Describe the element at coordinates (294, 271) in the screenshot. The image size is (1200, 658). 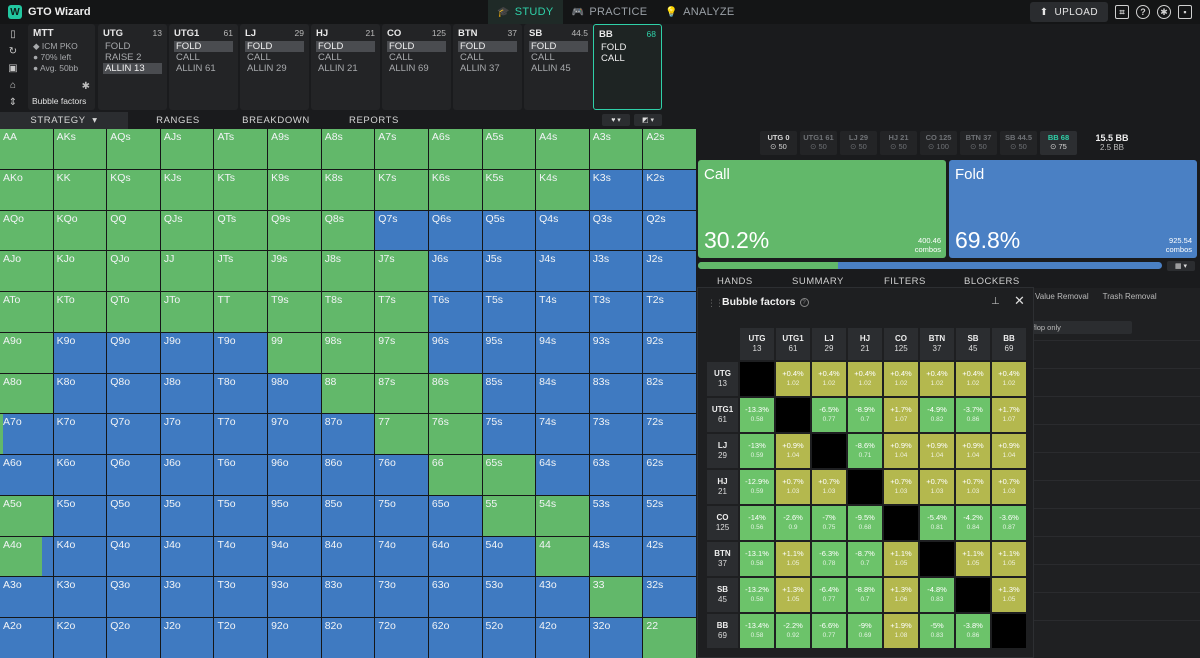
I see `hand-cell-j9s: J9s` at that location.